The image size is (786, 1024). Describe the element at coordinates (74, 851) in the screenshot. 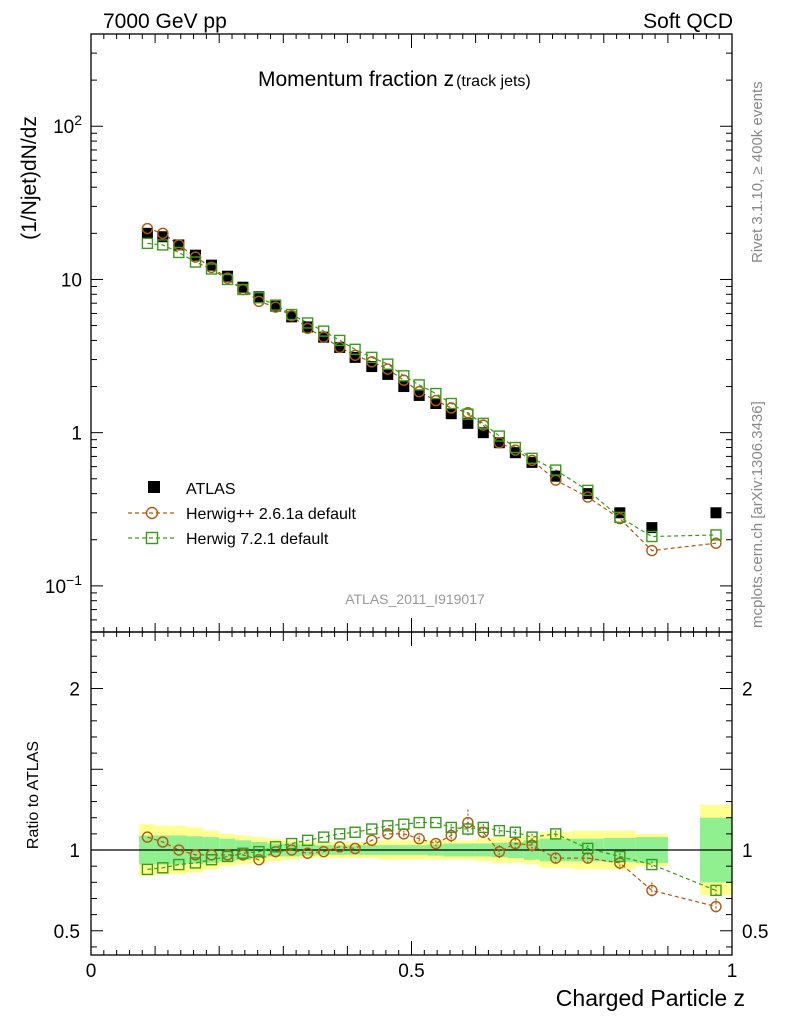

I see `ratio-y-tick-label-left: 1` at that location.